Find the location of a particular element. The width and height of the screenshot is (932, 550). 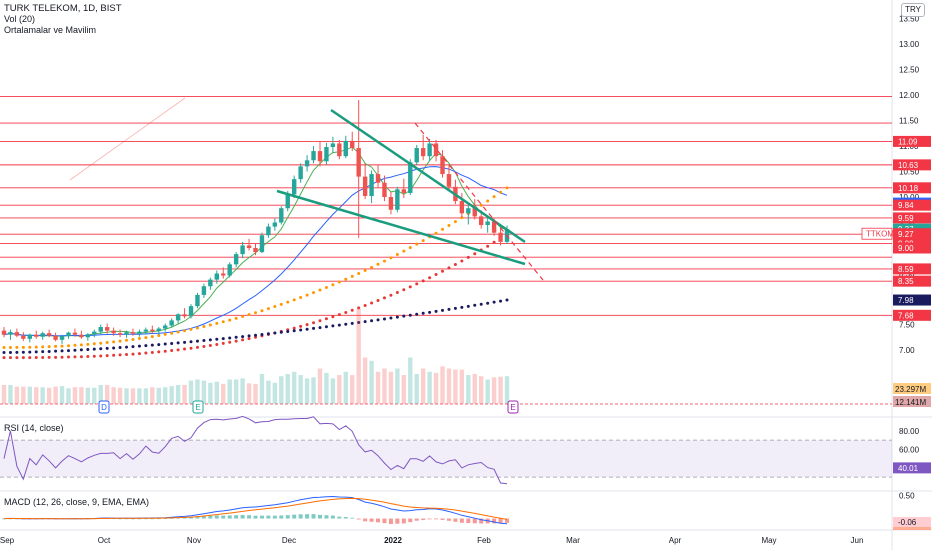

macd-value-tag is located at coordinates (912, 528).